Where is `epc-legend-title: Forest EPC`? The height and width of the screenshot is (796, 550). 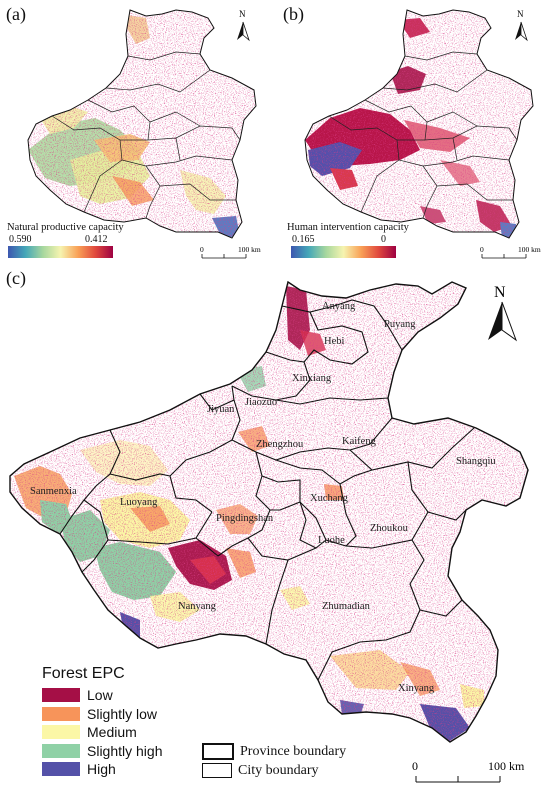
epc-legend-title: Forest EPC is located at coordinates (83, 673).